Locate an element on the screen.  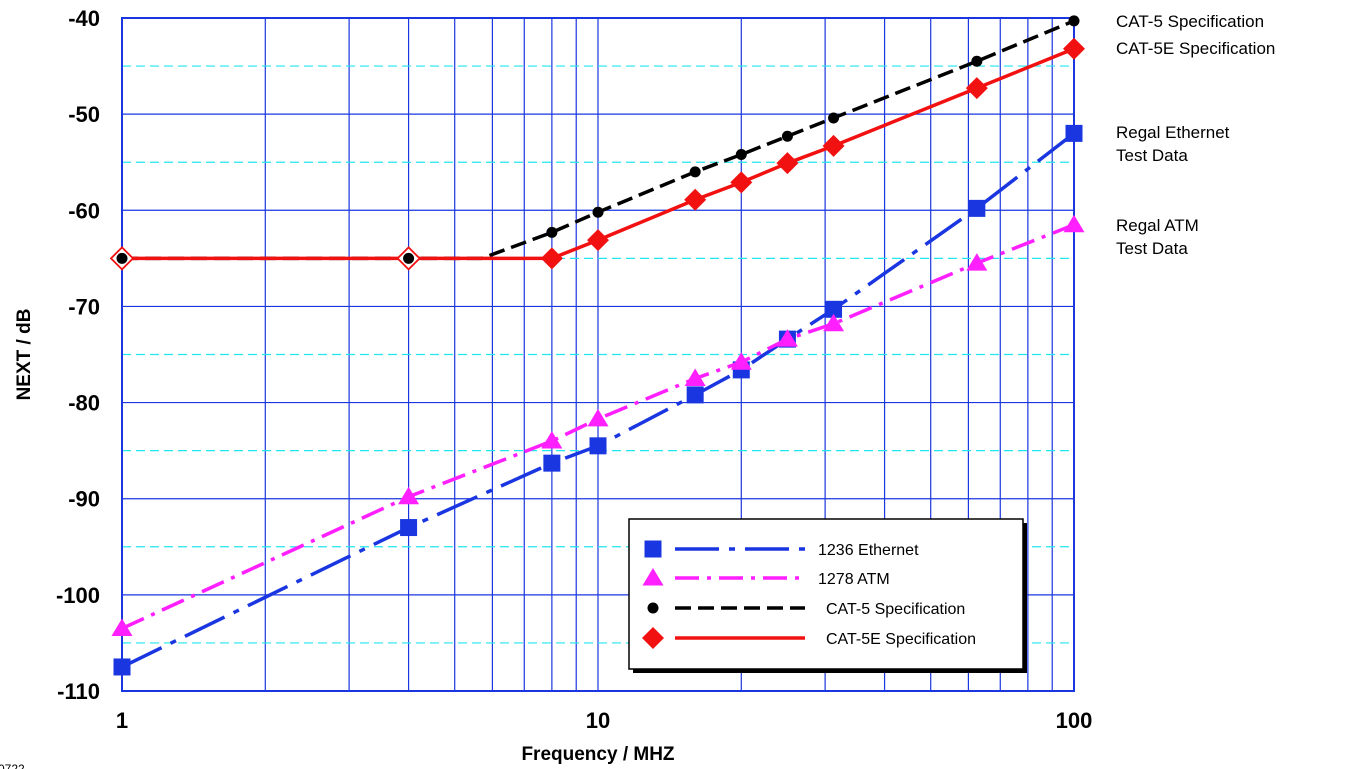
y-tick-label: -40 is located at coordinates (84, 18).